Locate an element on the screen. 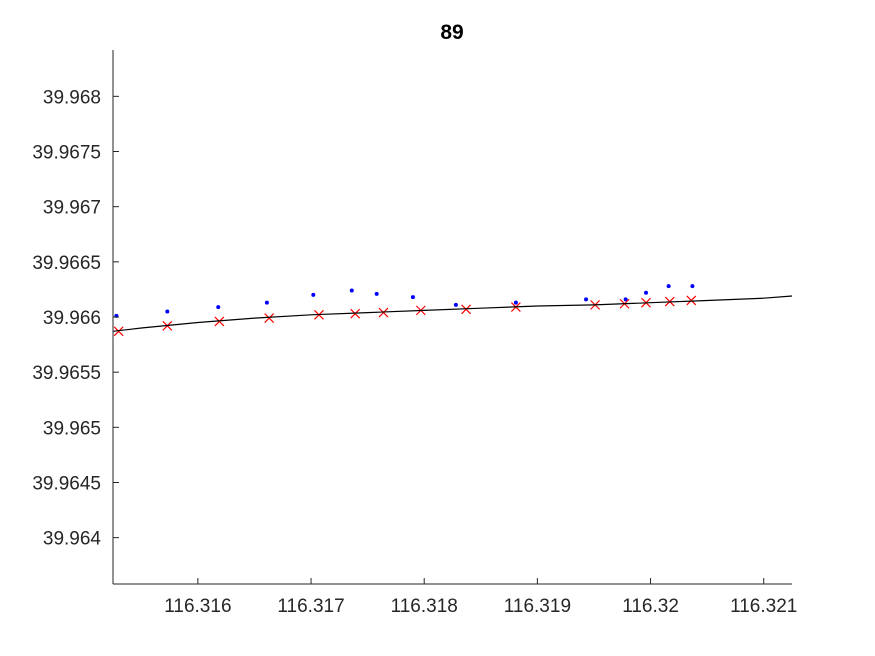  plot-area is located at coordinates (452, 310).